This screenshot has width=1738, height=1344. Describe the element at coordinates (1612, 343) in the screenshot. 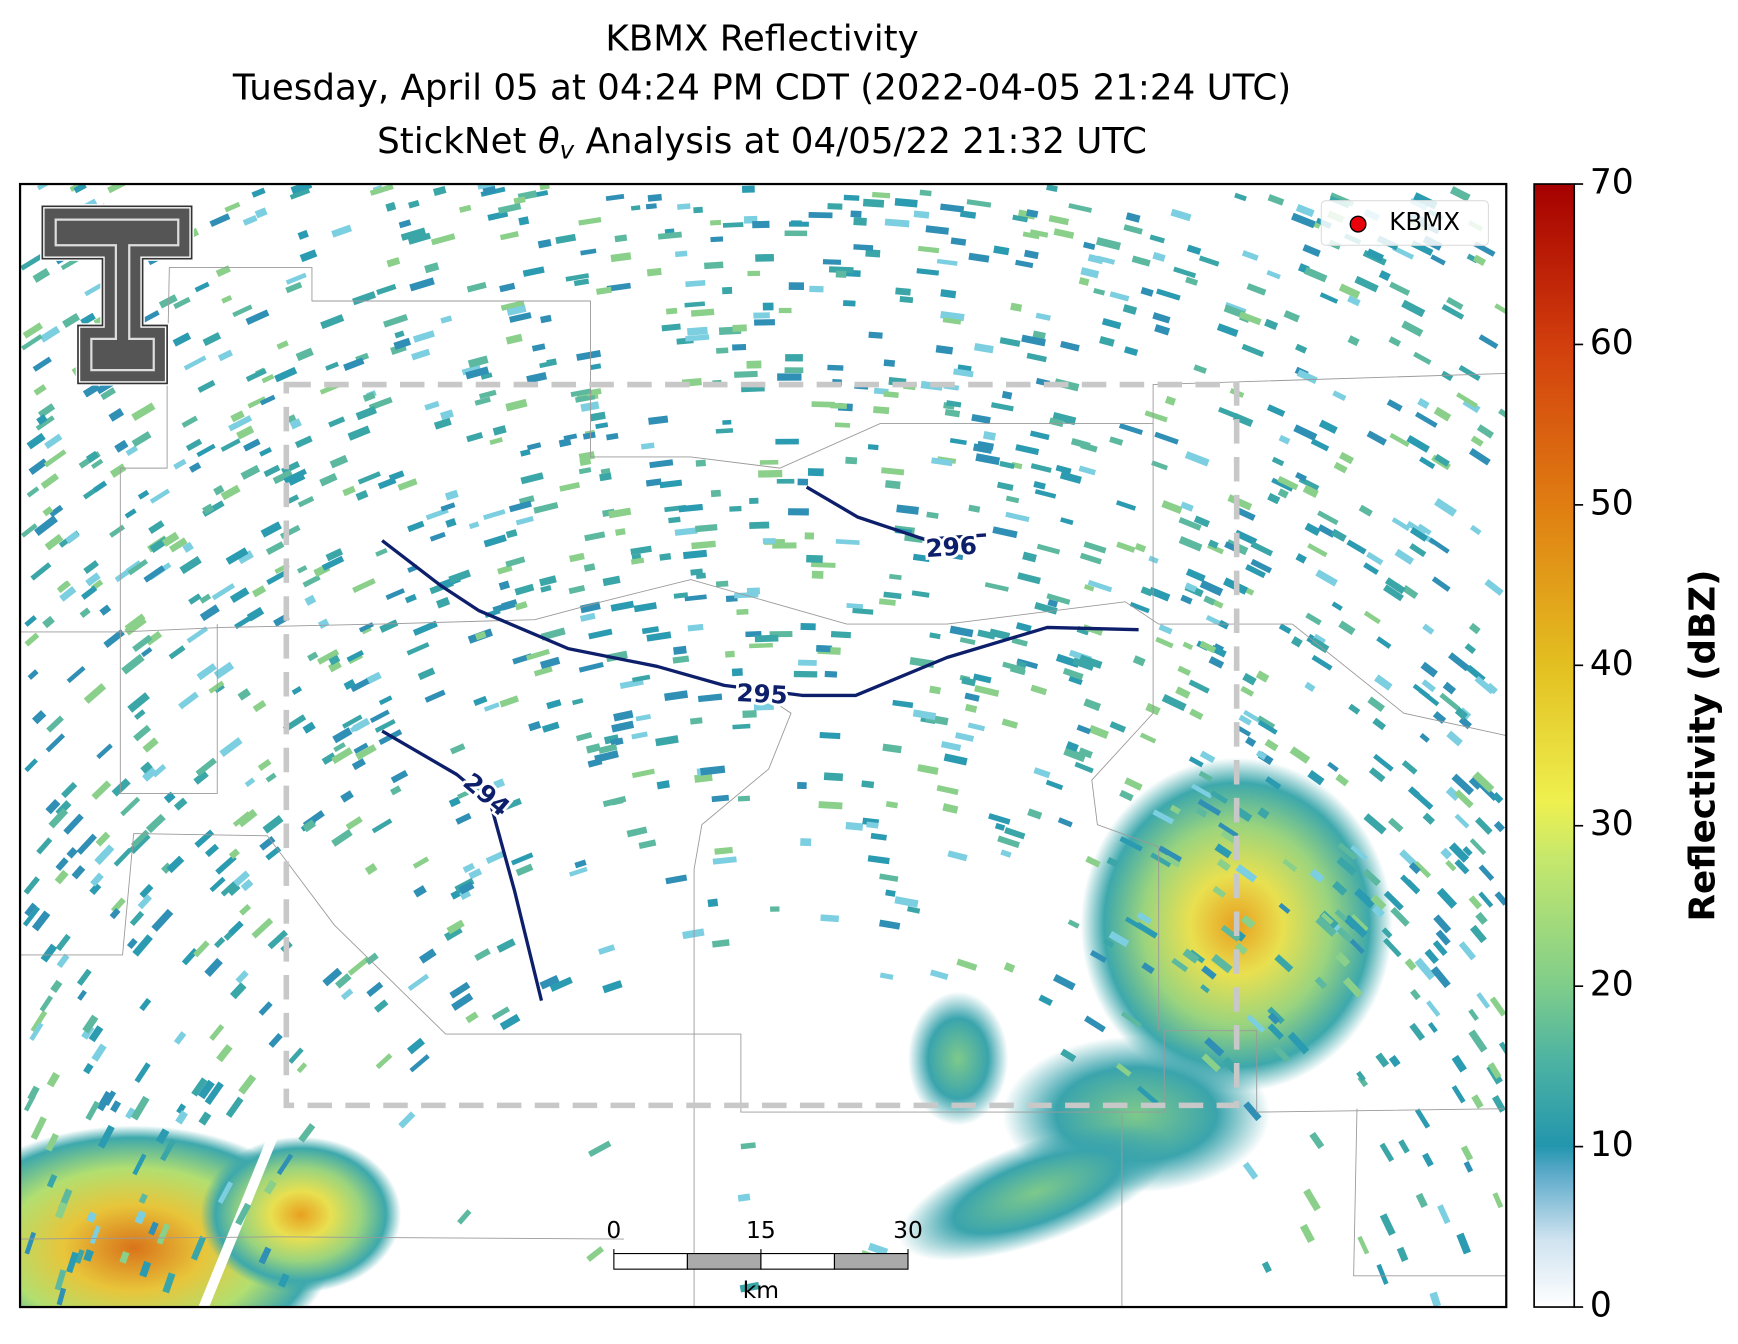

I see `colorbar-tick-label: 60` at that location.